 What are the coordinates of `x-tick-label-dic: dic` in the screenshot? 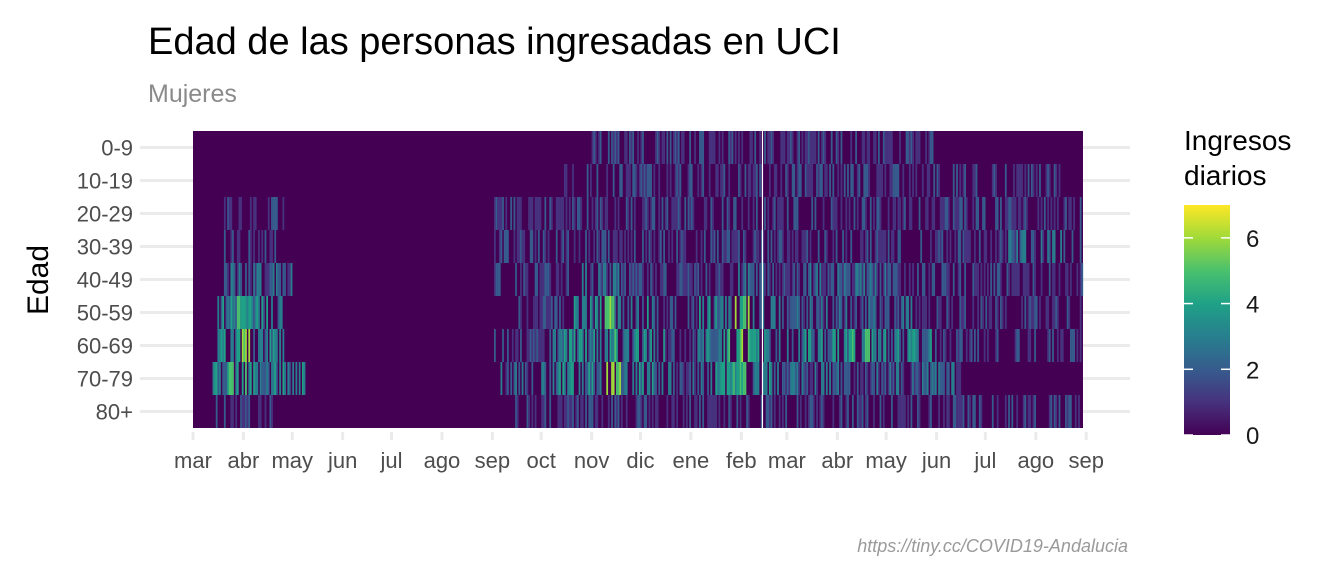 It's located at (640, 460).